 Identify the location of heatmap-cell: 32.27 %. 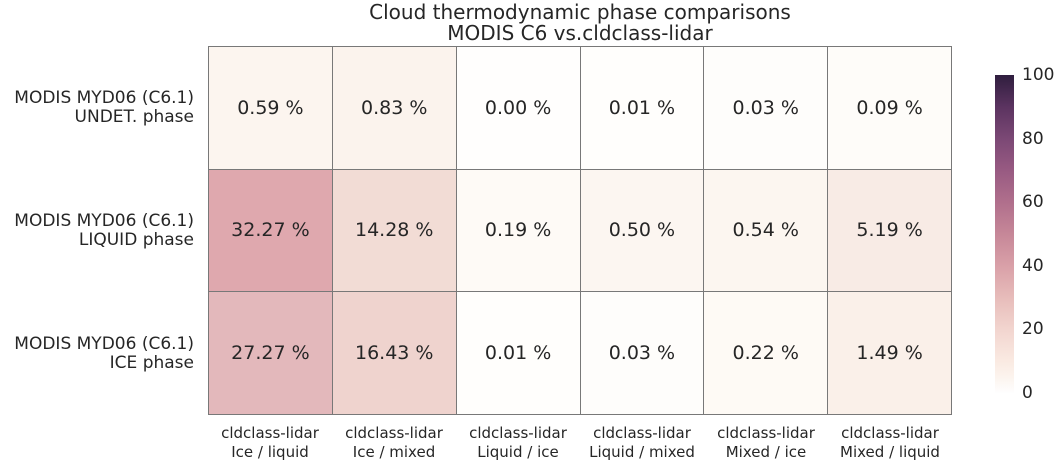
(270, 230).